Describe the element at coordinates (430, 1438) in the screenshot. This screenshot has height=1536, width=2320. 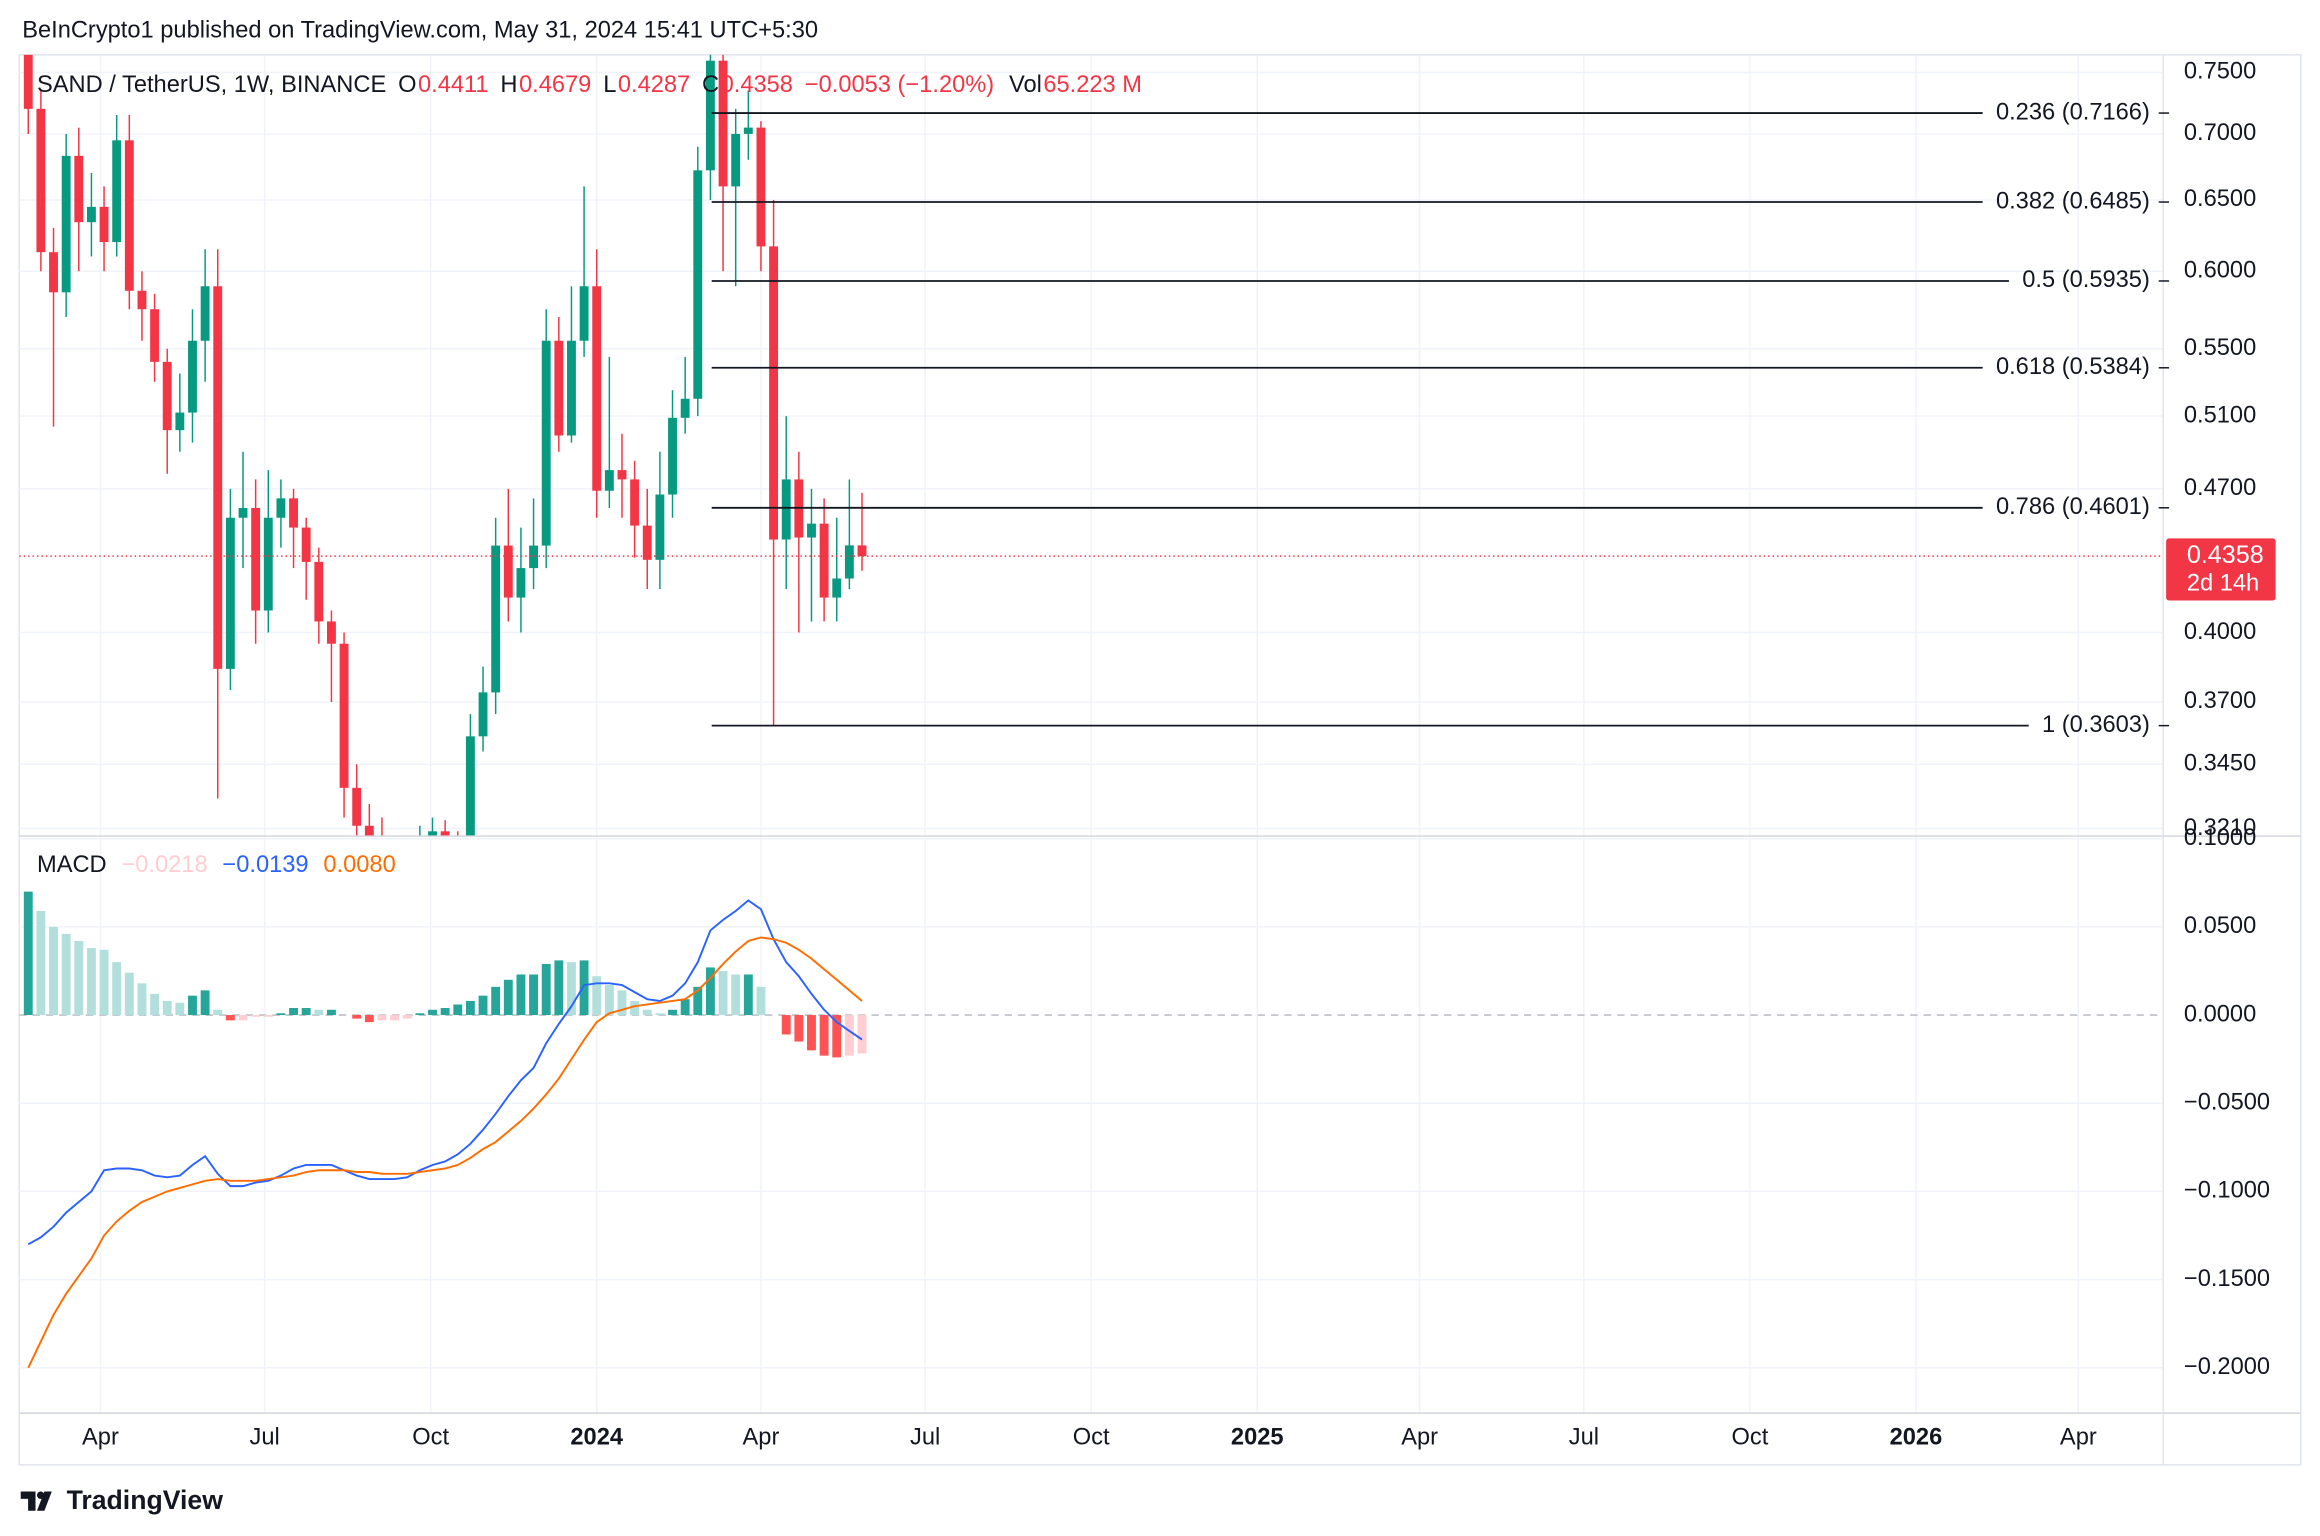
I see `x-tick-label: Oct` at that location.